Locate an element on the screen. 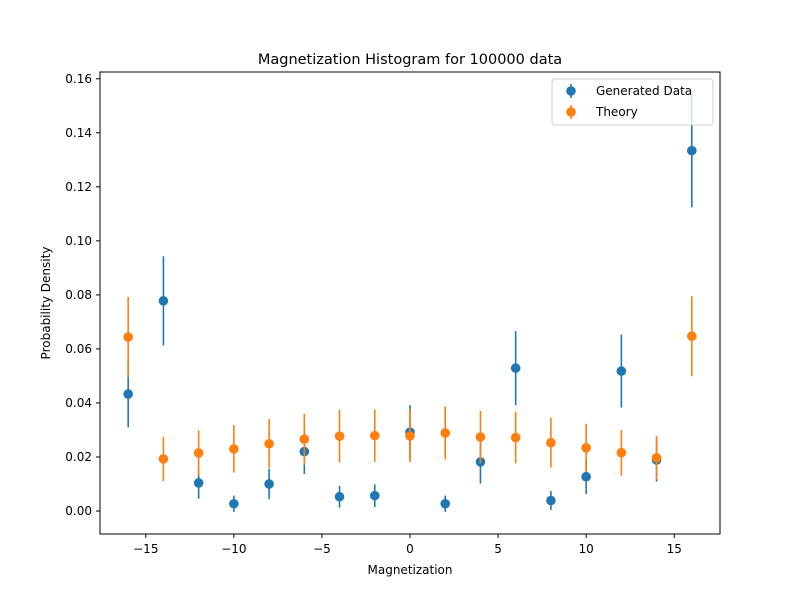 Image resolution: width=800 pixels, height=600 pixels. y-tick-label: 0.06 is located at coordinates (78, 349).